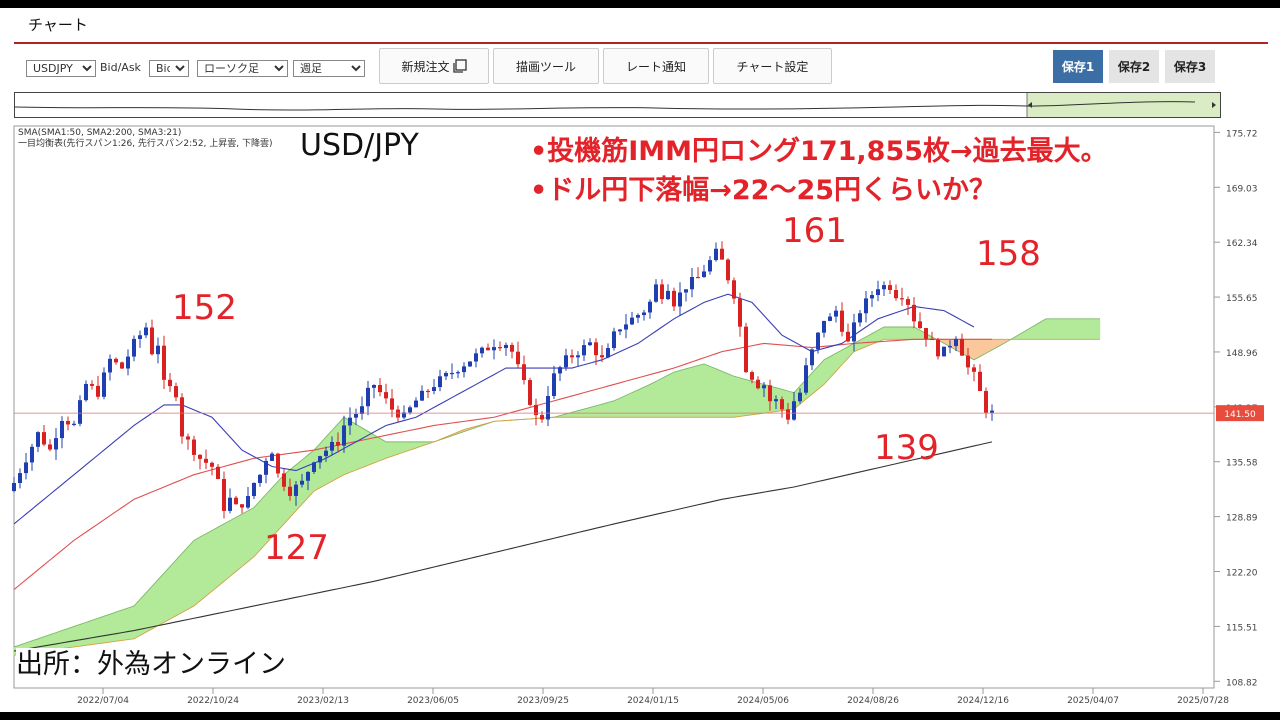  Describe the element at coordinates (145, 144) in the screenshot. I see `ichimoku-legend: 一目均衡表(先行スパン1:26, 先行スパン2:52, 上昇雲, 下降雲)` at that location.